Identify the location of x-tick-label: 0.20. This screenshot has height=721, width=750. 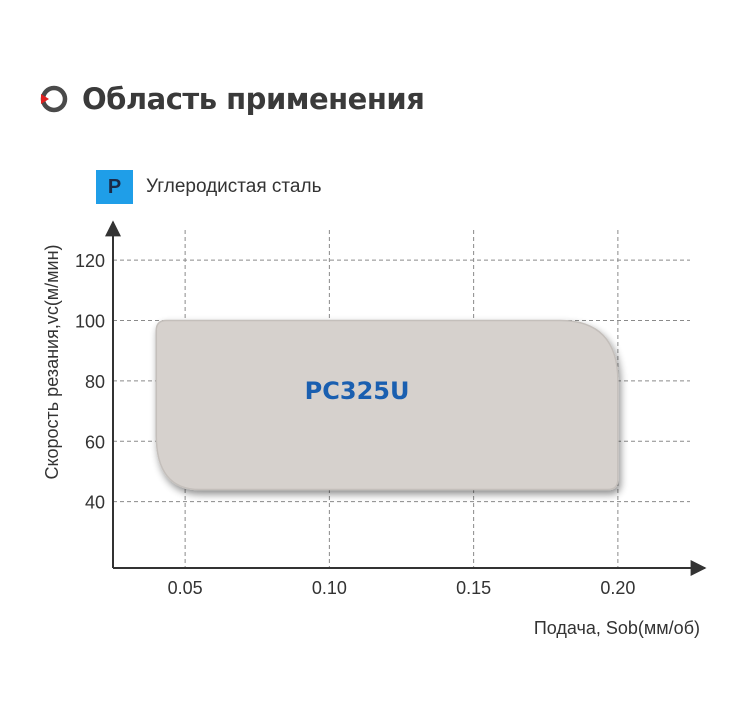
(617, 588).